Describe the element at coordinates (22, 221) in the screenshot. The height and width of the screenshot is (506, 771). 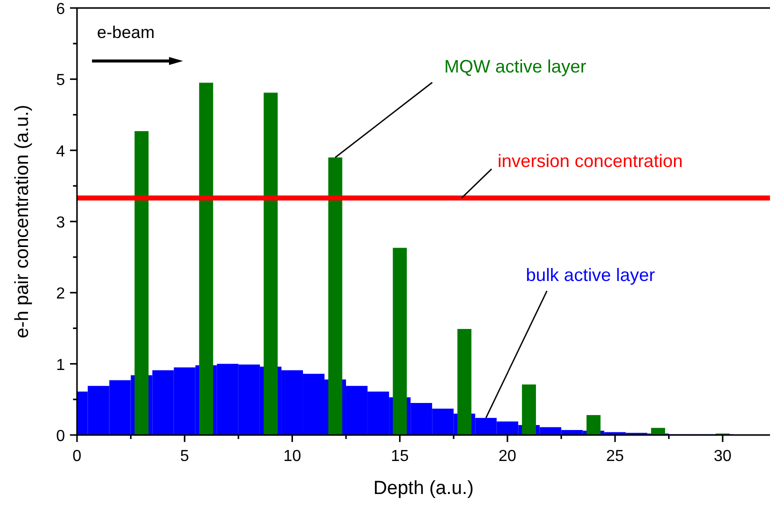
I see `y-axis-title: e-h pair concentration (a.u.)` at that location.